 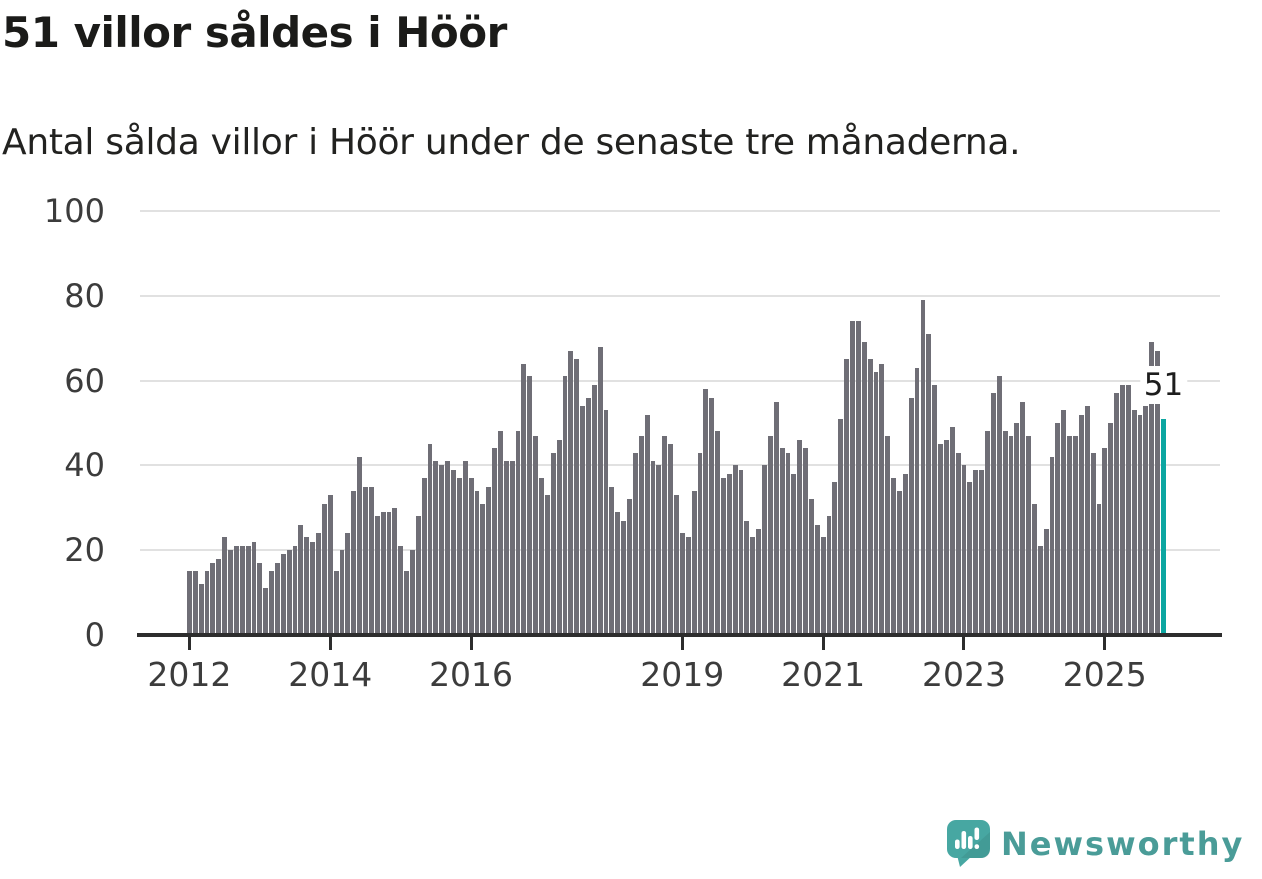 I want to click on x-axis-tickmark, so click(x=189, y=643).